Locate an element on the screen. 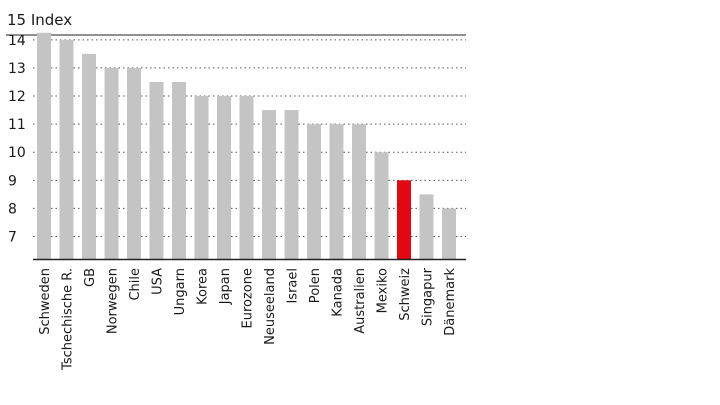 The image size is (720, 405). y-tick-label: 7 is located at coordinates (12, 238).